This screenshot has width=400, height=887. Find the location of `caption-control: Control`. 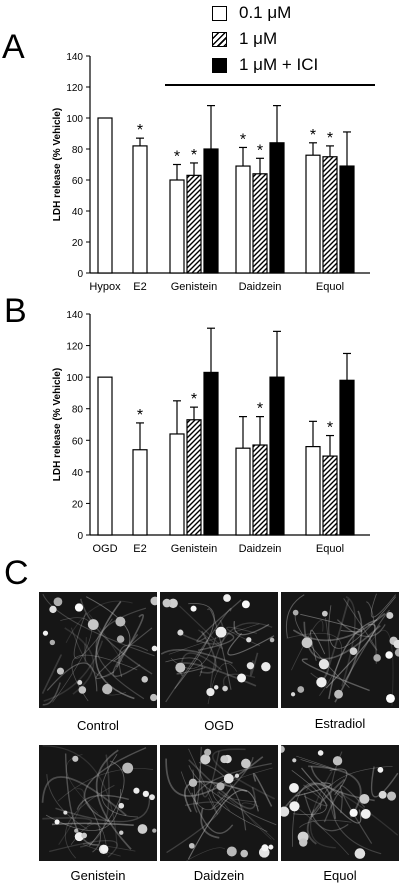

caption-control: Control is located at coordinates (98, 725).